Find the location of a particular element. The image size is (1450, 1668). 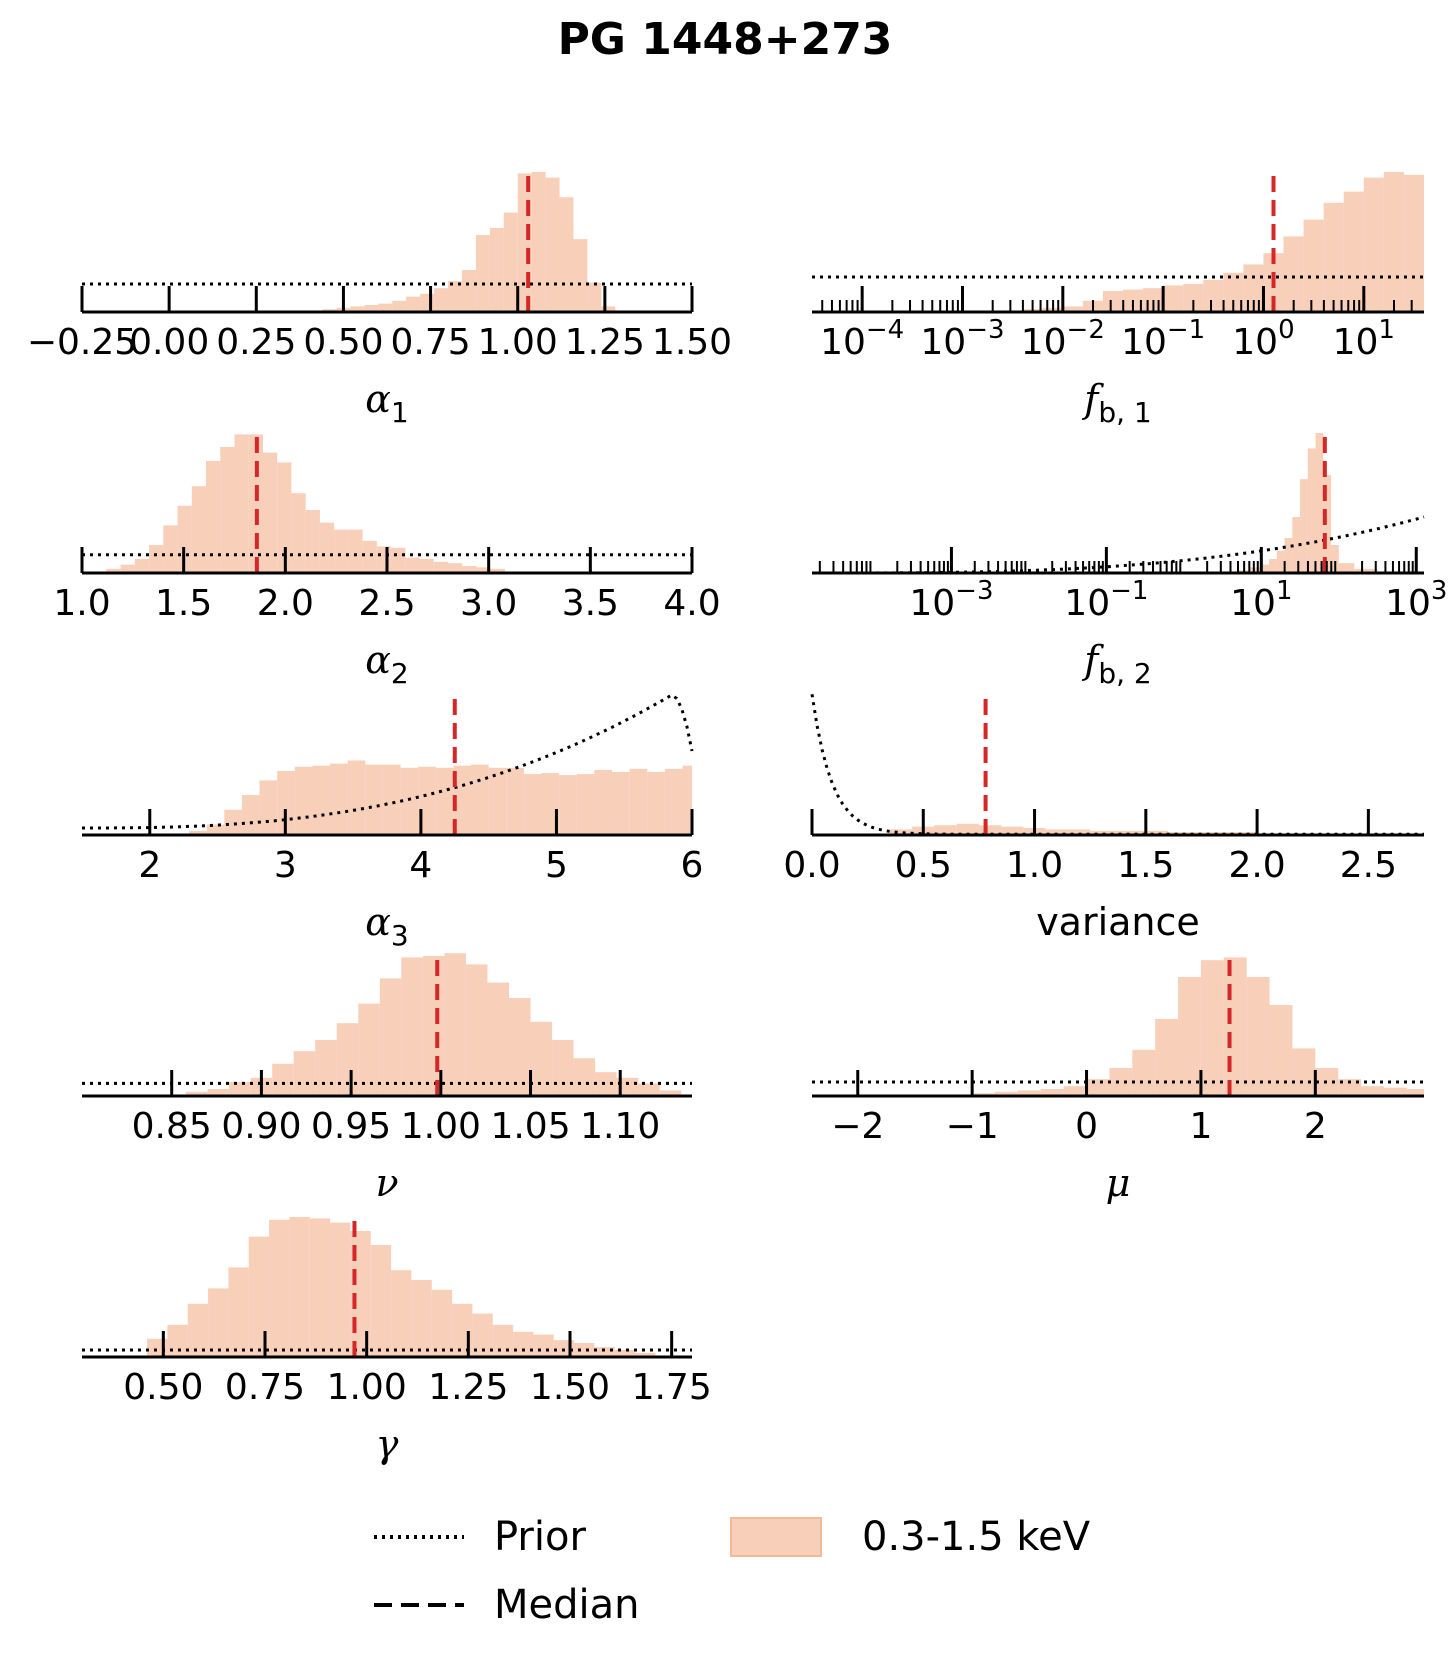

tick-label: 3 is located at coordinates (285, 865).